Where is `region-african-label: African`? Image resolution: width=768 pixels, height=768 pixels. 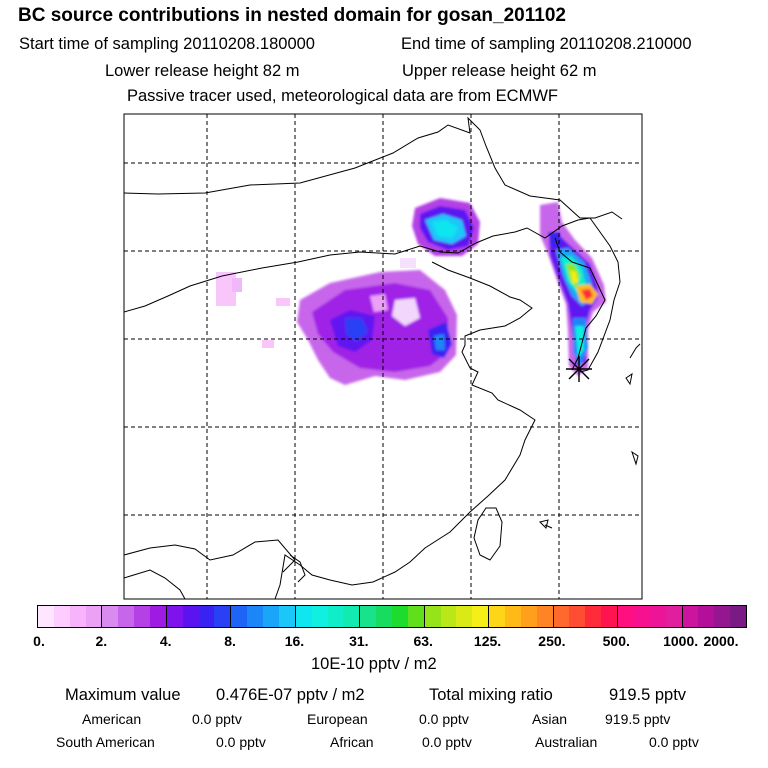
region-african-label: African is located at coordinates (352, 742).